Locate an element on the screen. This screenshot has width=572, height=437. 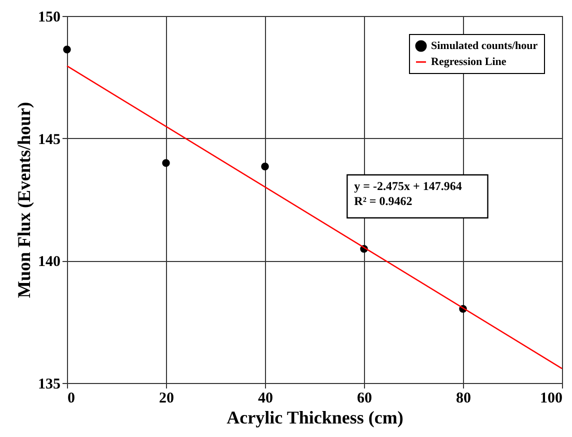
y-axis-title: Muon Flux (Events/hour) is located at coordinates (24, 200).